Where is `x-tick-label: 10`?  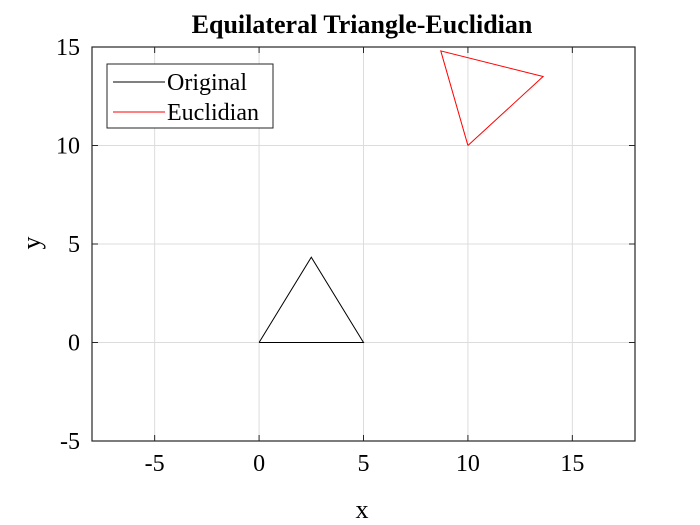 x-tick-label: 10 is located at coordinates (468, 464).